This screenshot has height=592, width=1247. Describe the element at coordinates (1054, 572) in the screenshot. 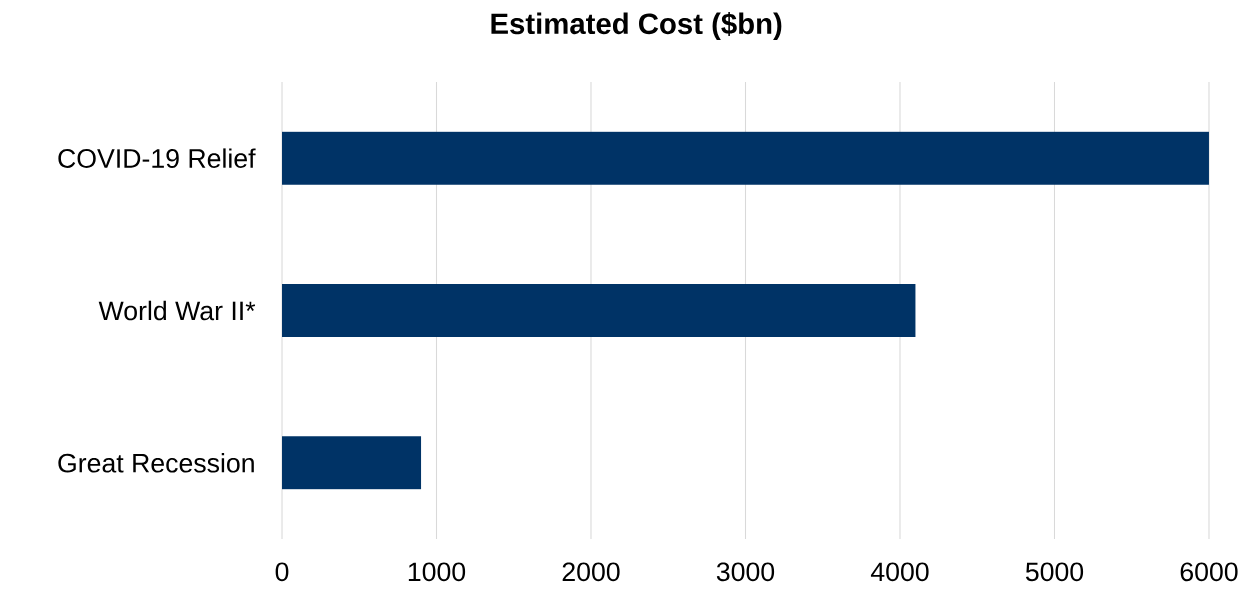

I see `x-tick-label: 5000` at that location.